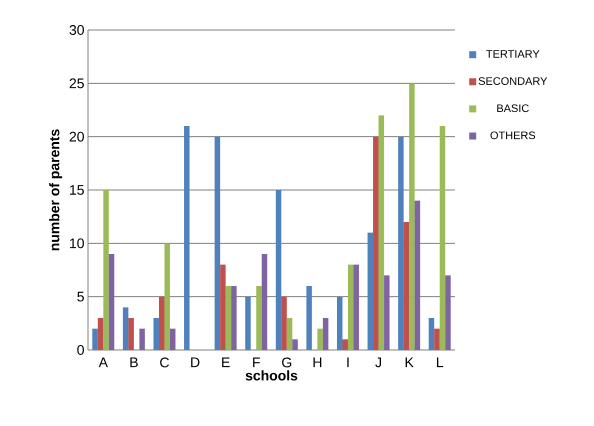  I want to click on x-tick-label: A, so click(103, 363).